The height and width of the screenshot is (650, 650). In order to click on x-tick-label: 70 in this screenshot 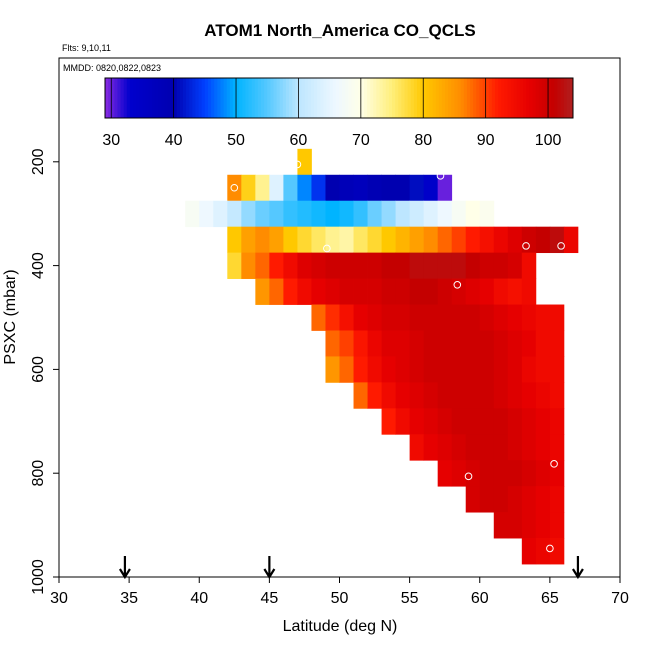, I will do `click(620, 598)`.